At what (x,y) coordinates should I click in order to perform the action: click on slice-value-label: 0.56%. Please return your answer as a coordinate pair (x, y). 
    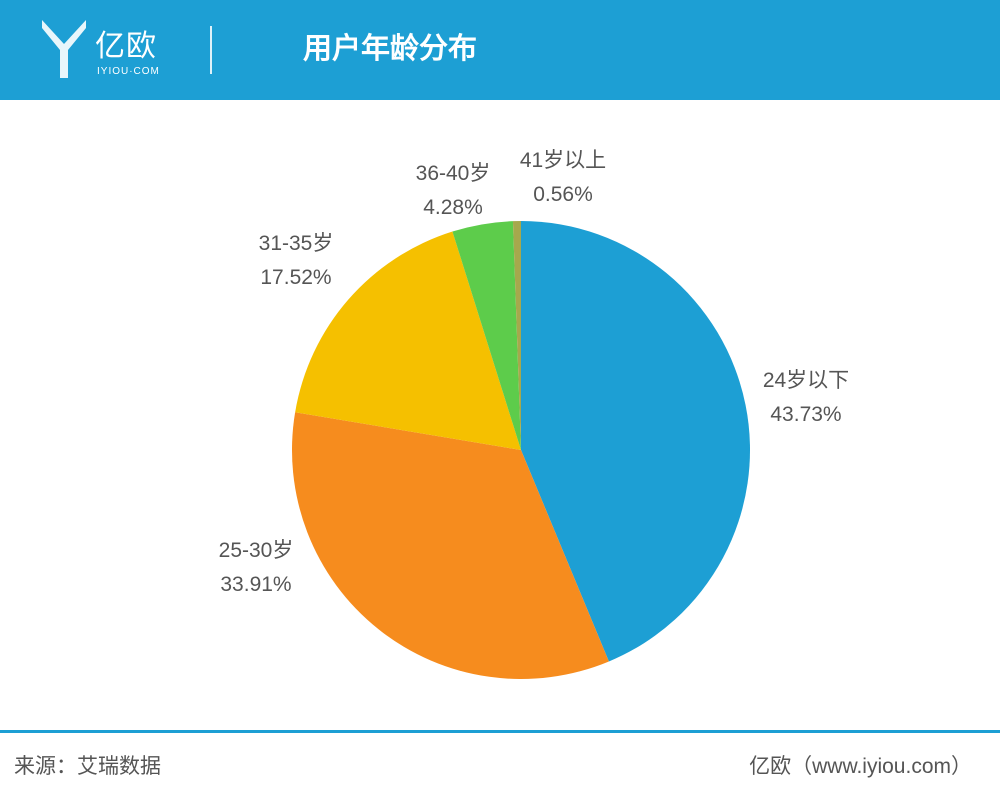
    Looking at the image, I should click on (563, 194).